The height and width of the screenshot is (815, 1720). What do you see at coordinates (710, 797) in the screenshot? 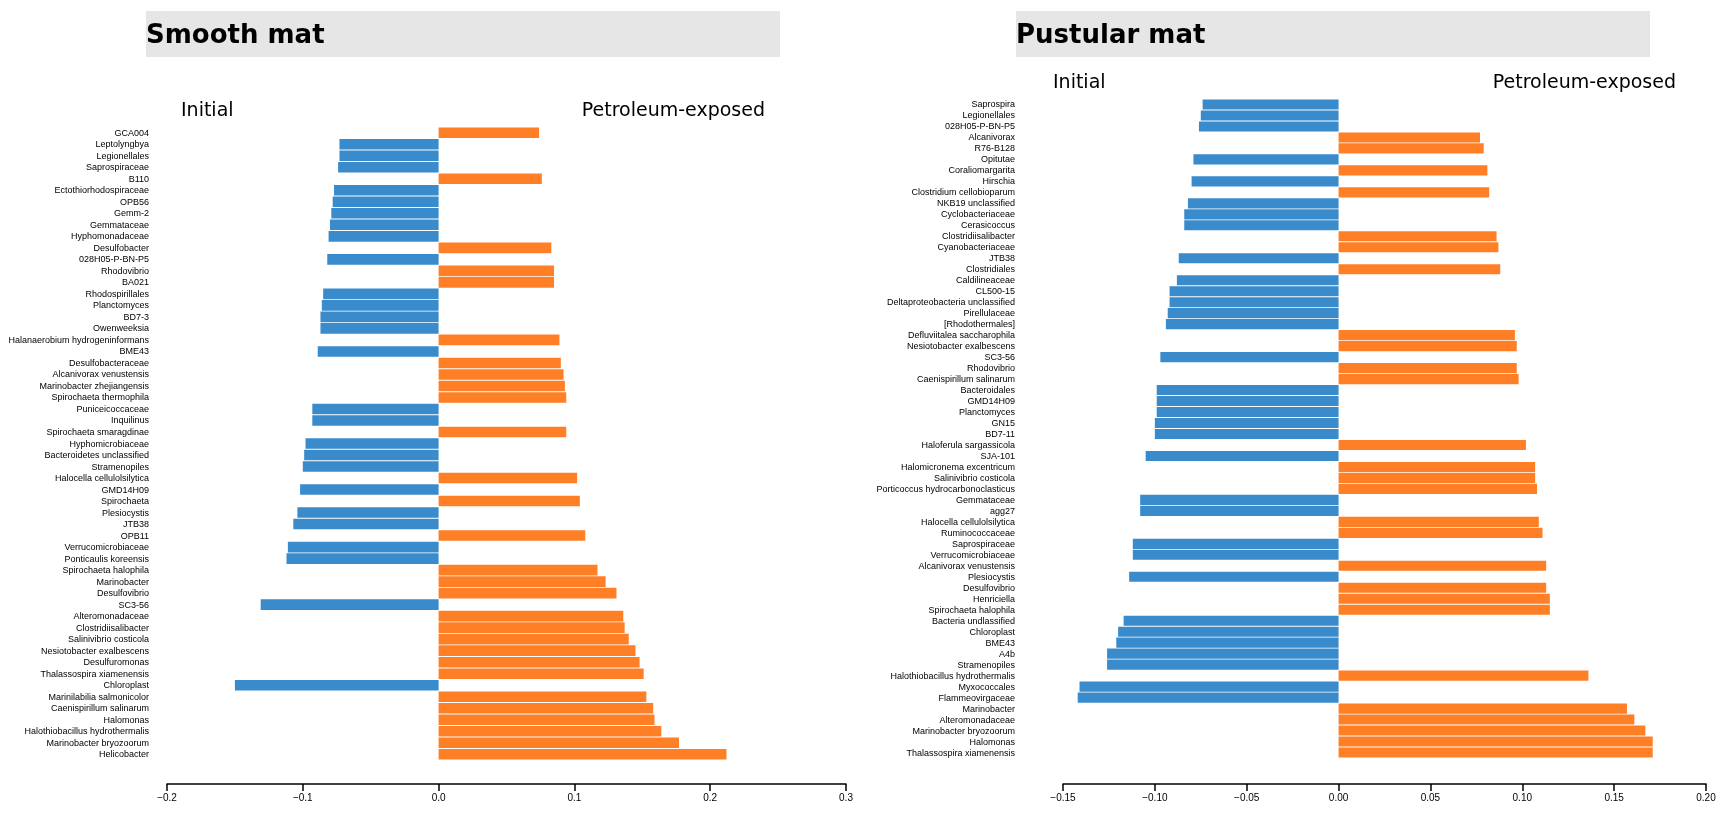
I see `x-tick-label: 0.2` at bounding box center [710, 797].